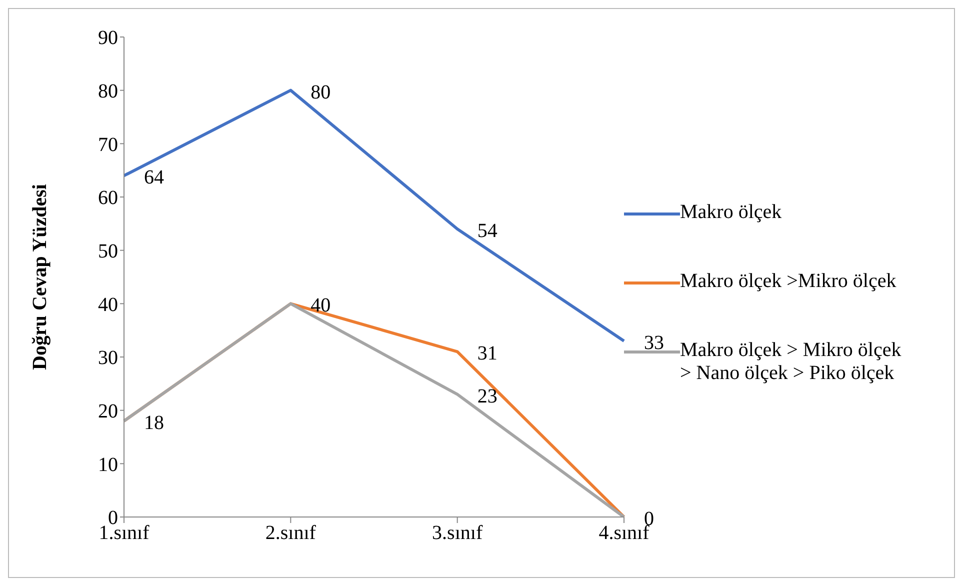  I want to click on y-tick-label: 40, so click(108, 305).